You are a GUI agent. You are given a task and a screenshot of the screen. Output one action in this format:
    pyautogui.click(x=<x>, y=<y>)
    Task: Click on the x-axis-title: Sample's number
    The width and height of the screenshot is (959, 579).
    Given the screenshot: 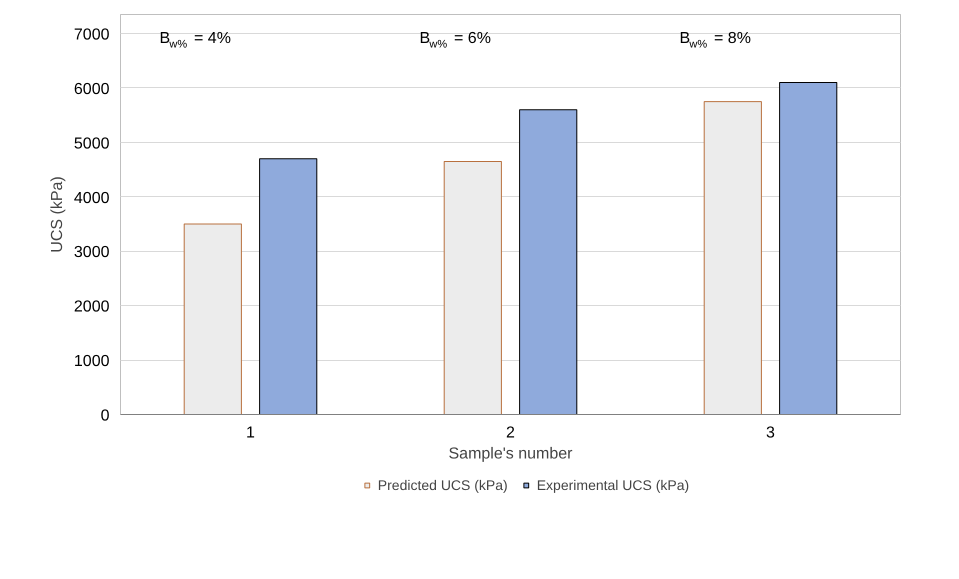 What is the action you would take?
    pyautogui.click(x=511, y=454)
    